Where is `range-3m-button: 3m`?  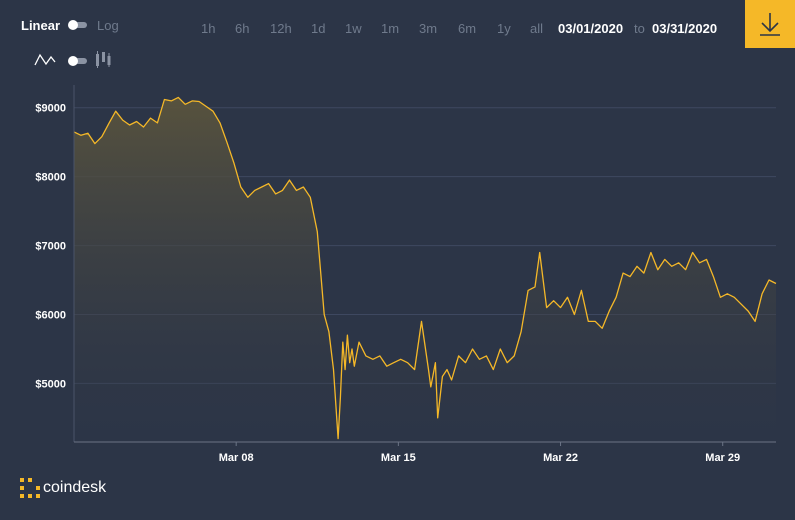
range-3m-button: 3m is located at coordinates (428, 28).